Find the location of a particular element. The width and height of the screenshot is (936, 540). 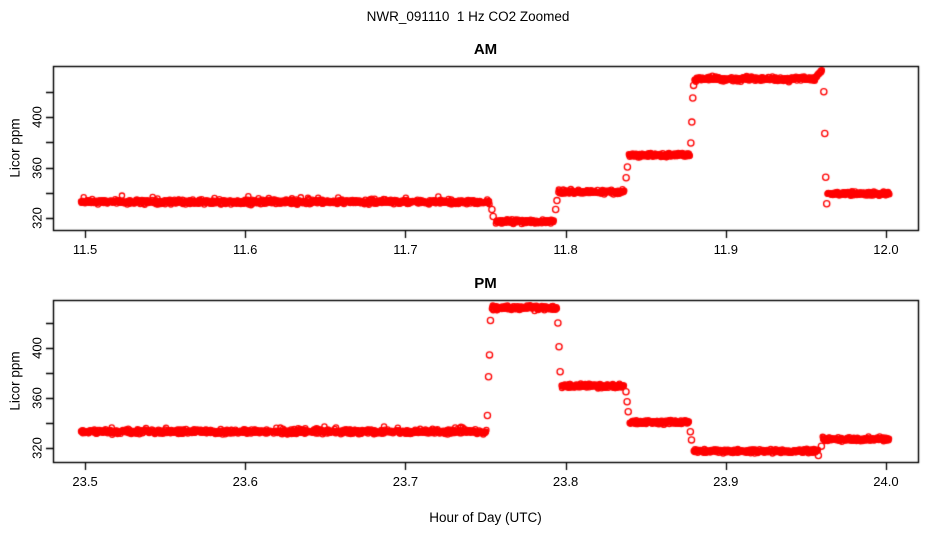

pm-x-tick-label: 23.6 is located at coordinates (245, 481).